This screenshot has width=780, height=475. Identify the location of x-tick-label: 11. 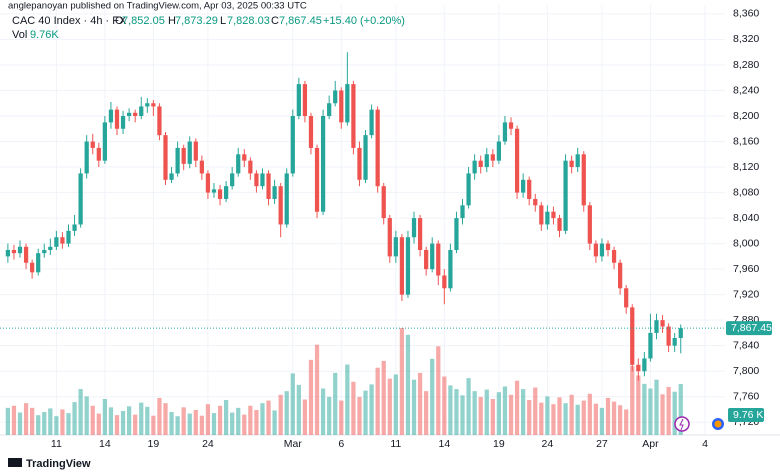
(395, 444).